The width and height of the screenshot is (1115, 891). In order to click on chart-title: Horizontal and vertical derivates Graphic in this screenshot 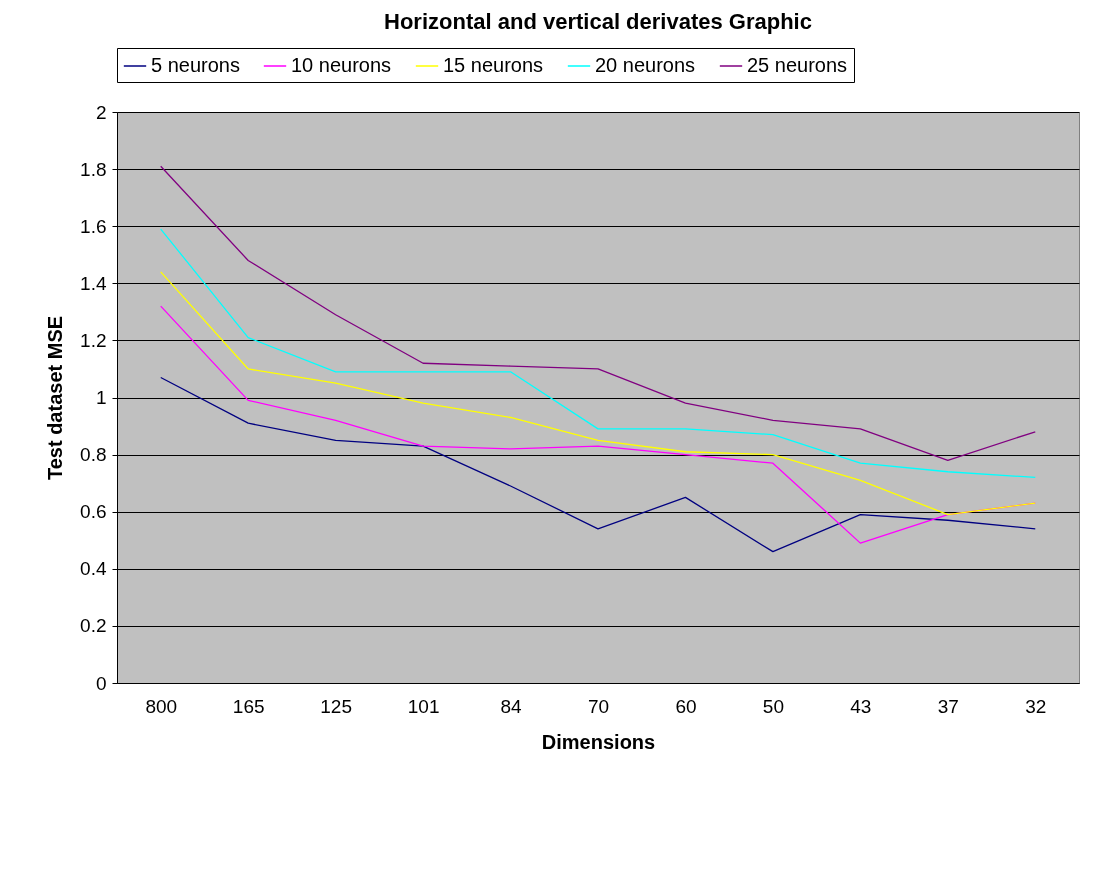, I will do `click(598, 21)`.